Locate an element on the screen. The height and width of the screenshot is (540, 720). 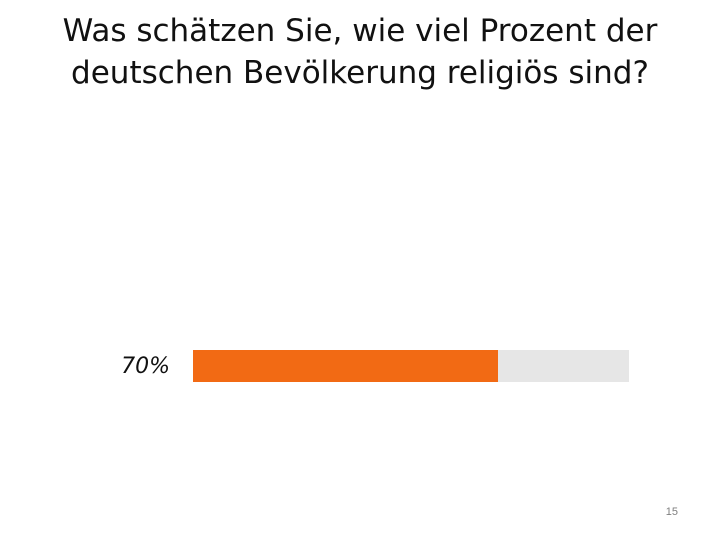
result-bar-track is located at coordinates (411, 366).